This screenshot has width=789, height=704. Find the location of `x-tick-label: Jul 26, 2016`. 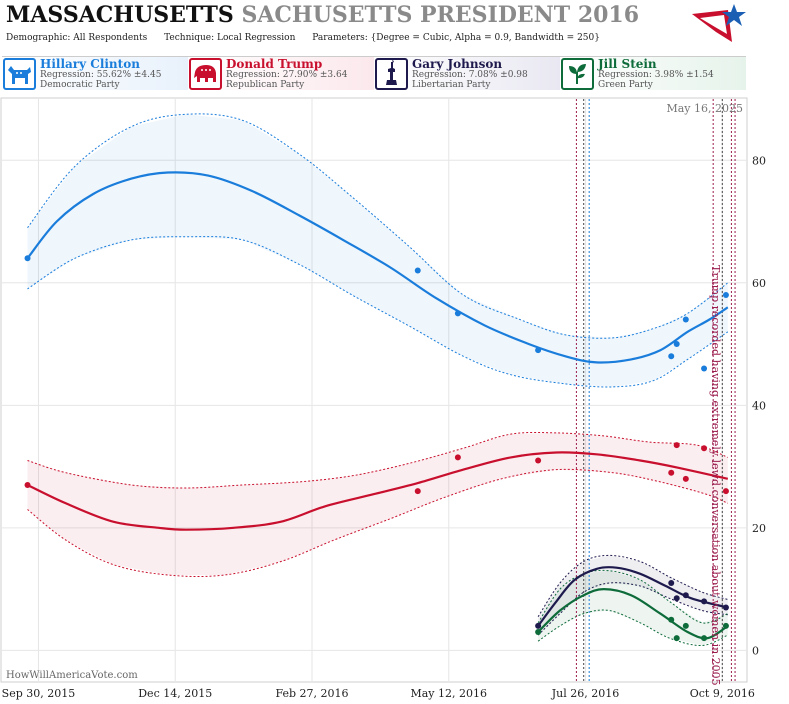

x-tick-label: Jul 26, 2016 is located at coordinates (585, 693).